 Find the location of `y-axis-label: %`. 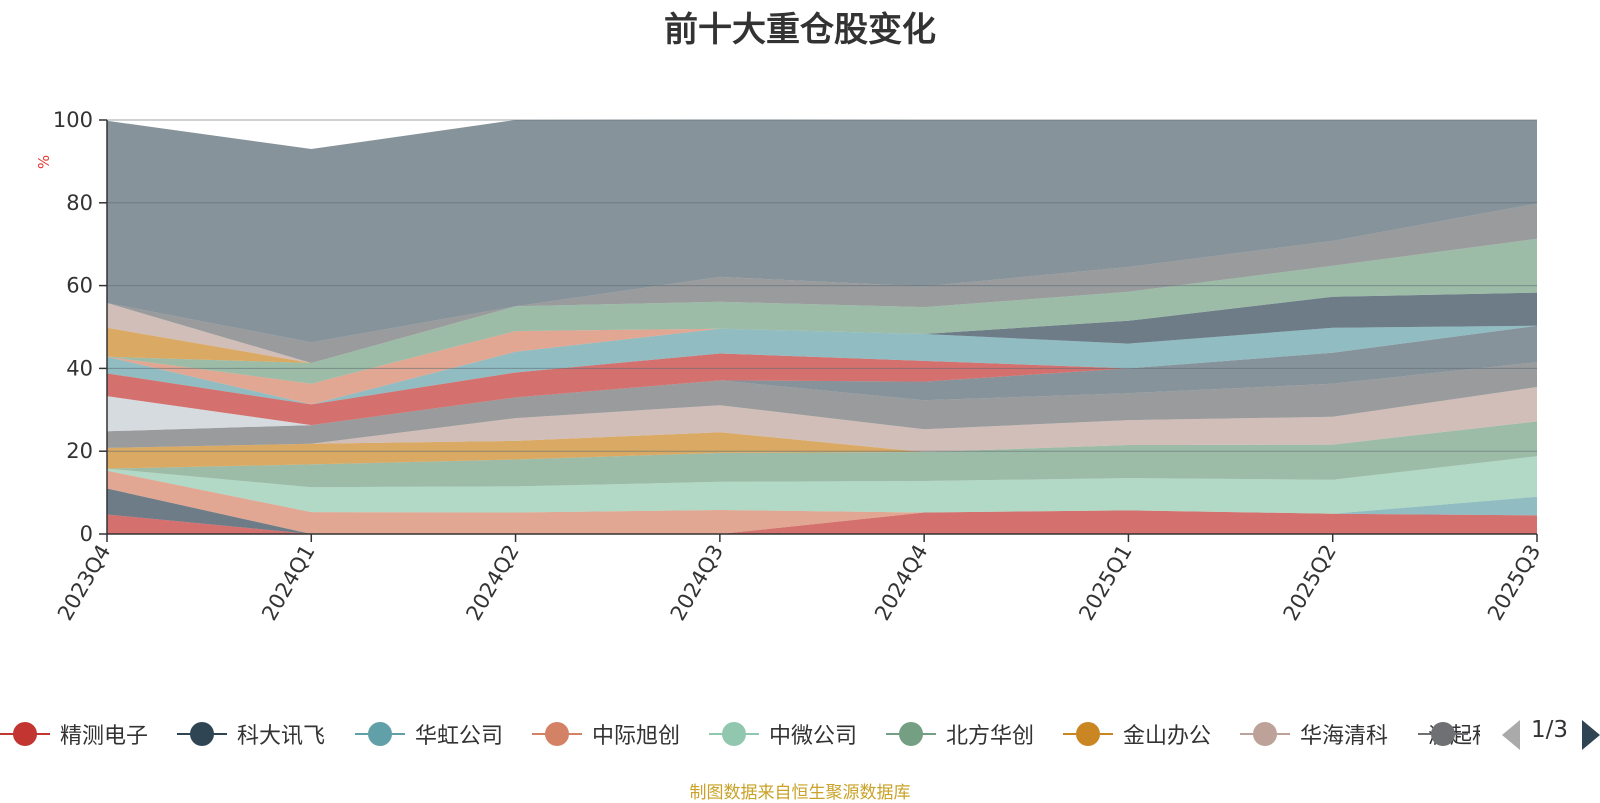

y-axis-label: % is located at coordinates (44, 162).